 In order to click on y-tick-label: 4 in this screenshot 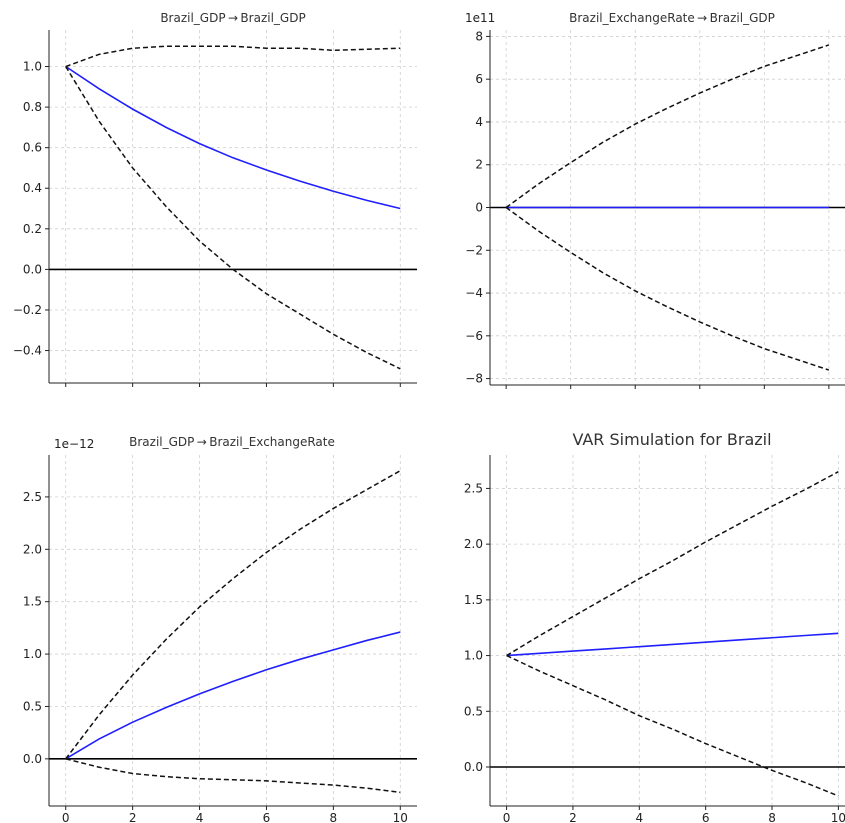, I will do `click(479, 122)`.